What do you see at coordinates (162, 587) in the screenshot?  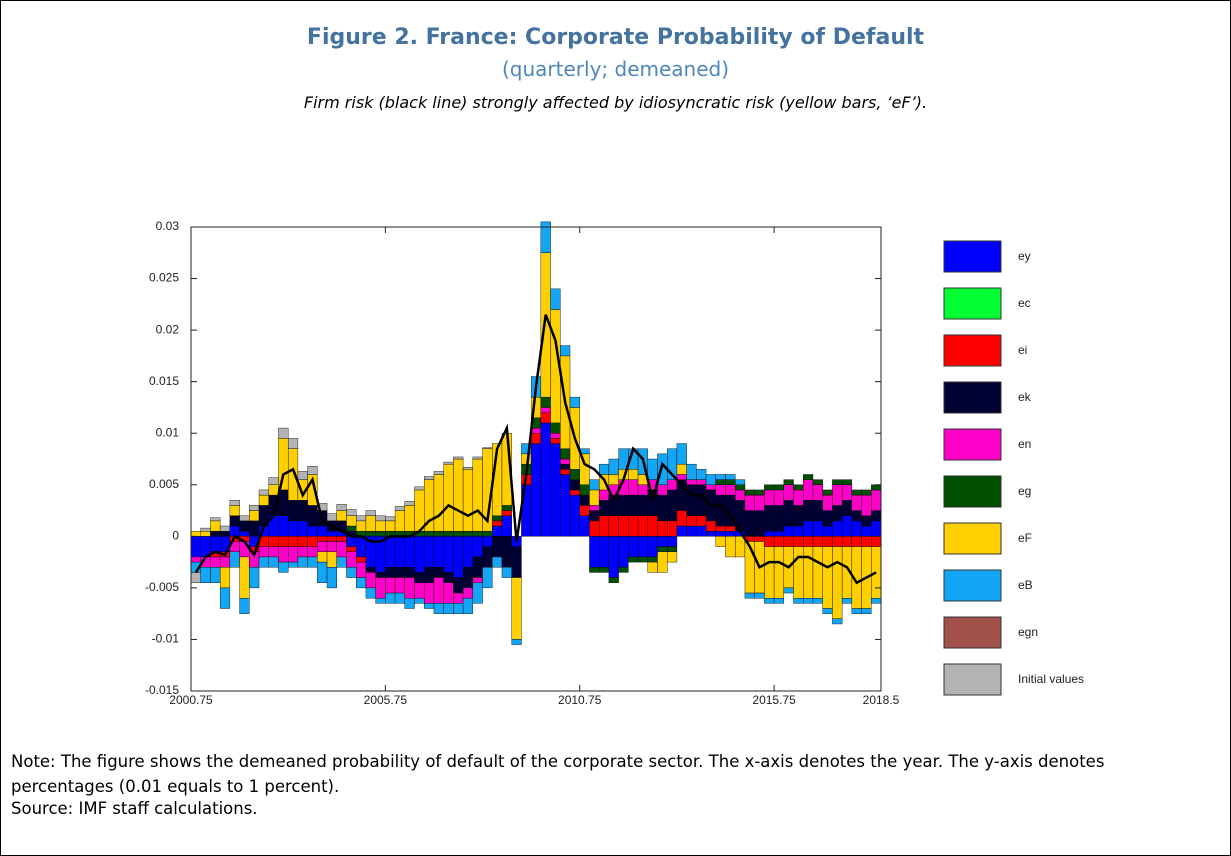 I see `y-tick-label: -0.005` at bounding box center [162, 587].